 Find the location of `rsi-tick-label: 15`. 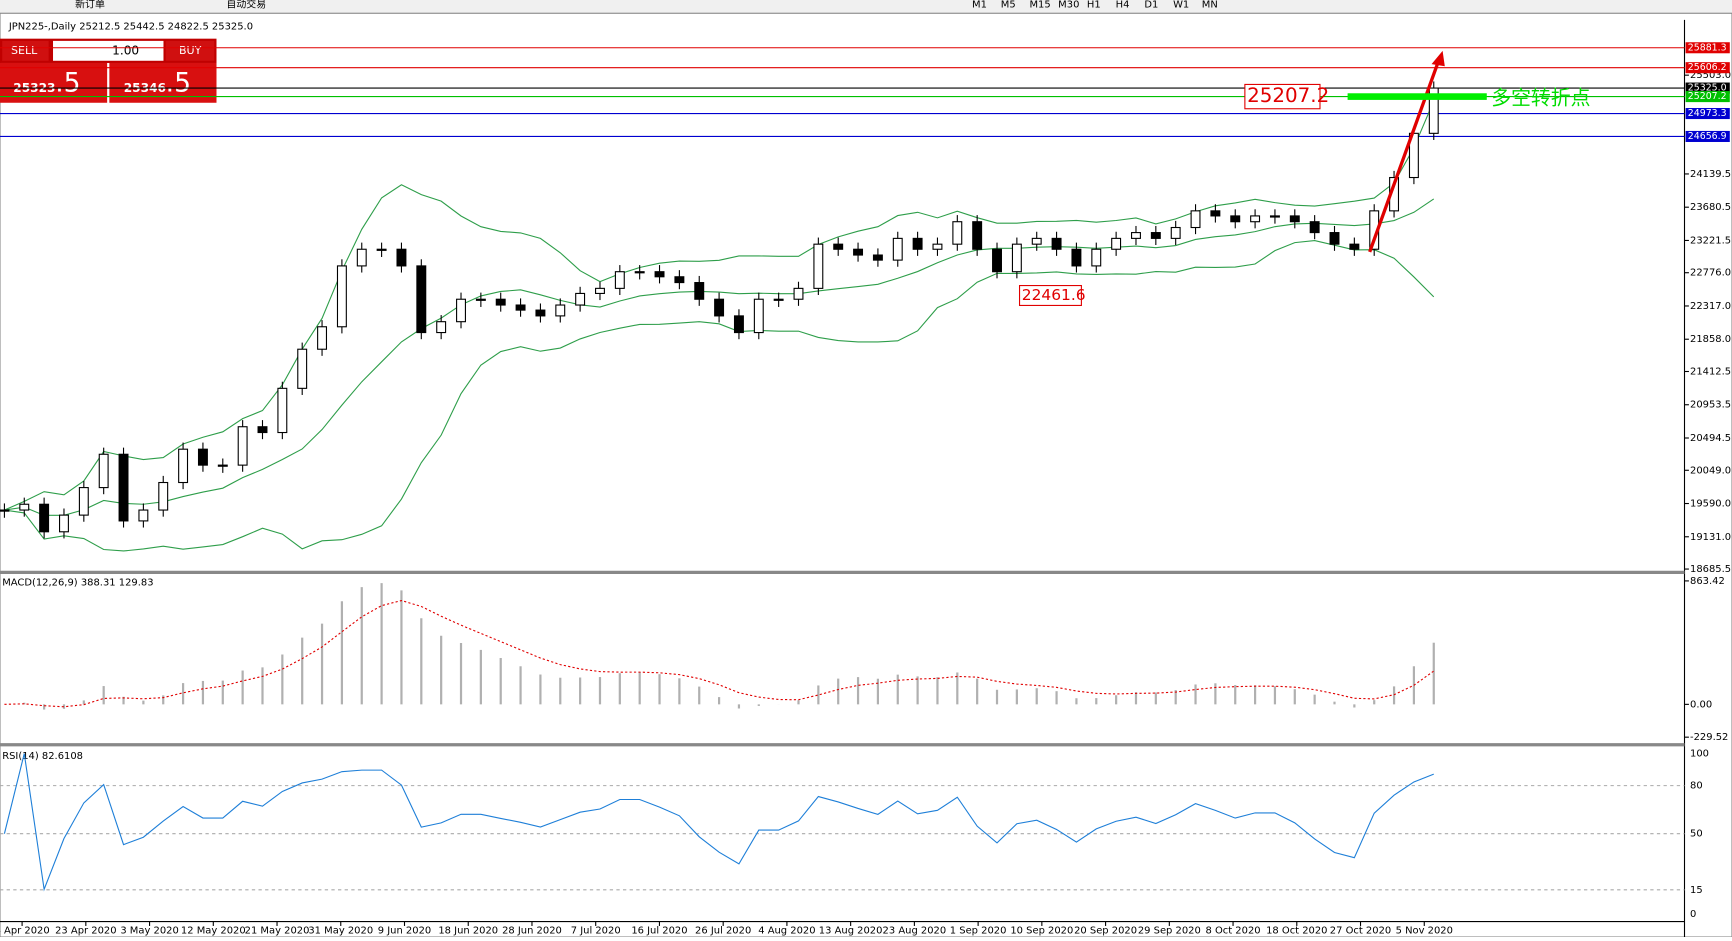

rsi-tick-label: 15 is located at coordinates (1696, 890).